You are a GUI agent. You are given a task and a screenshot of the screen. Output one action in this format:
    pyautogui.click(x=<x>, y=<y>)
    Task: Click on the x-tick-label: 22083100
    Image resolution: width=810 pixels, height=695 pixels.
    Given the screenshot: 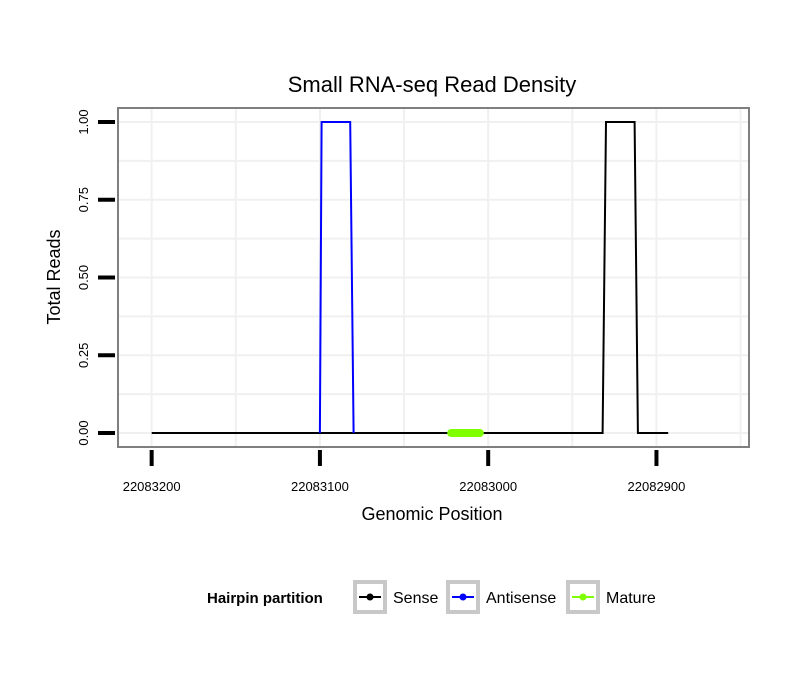 What is the action you would take?
    pyautogui.click(x=320, y=486)
    